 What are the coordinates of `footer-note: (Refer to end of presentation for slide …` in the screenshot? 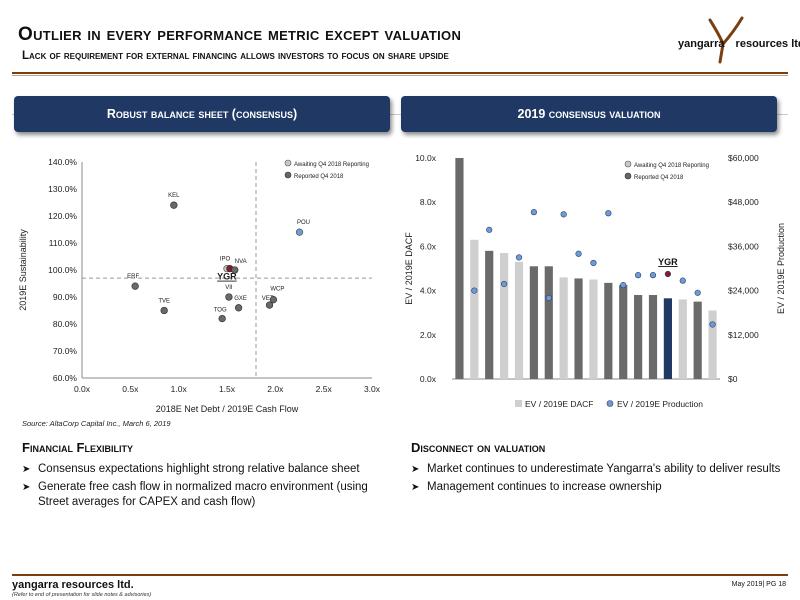 It's located at (82, 595).